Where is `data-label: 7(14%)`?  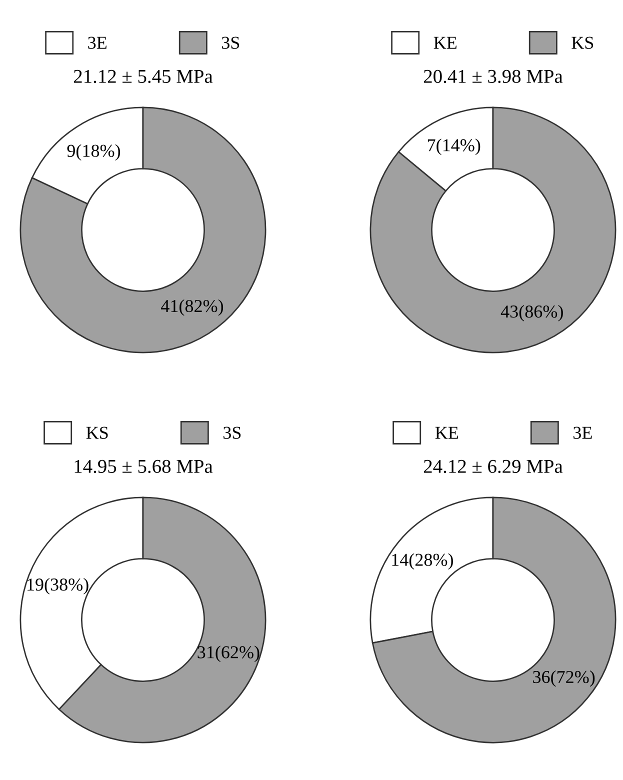
data-label: 7(14%) is located at coordinates (454, 147).